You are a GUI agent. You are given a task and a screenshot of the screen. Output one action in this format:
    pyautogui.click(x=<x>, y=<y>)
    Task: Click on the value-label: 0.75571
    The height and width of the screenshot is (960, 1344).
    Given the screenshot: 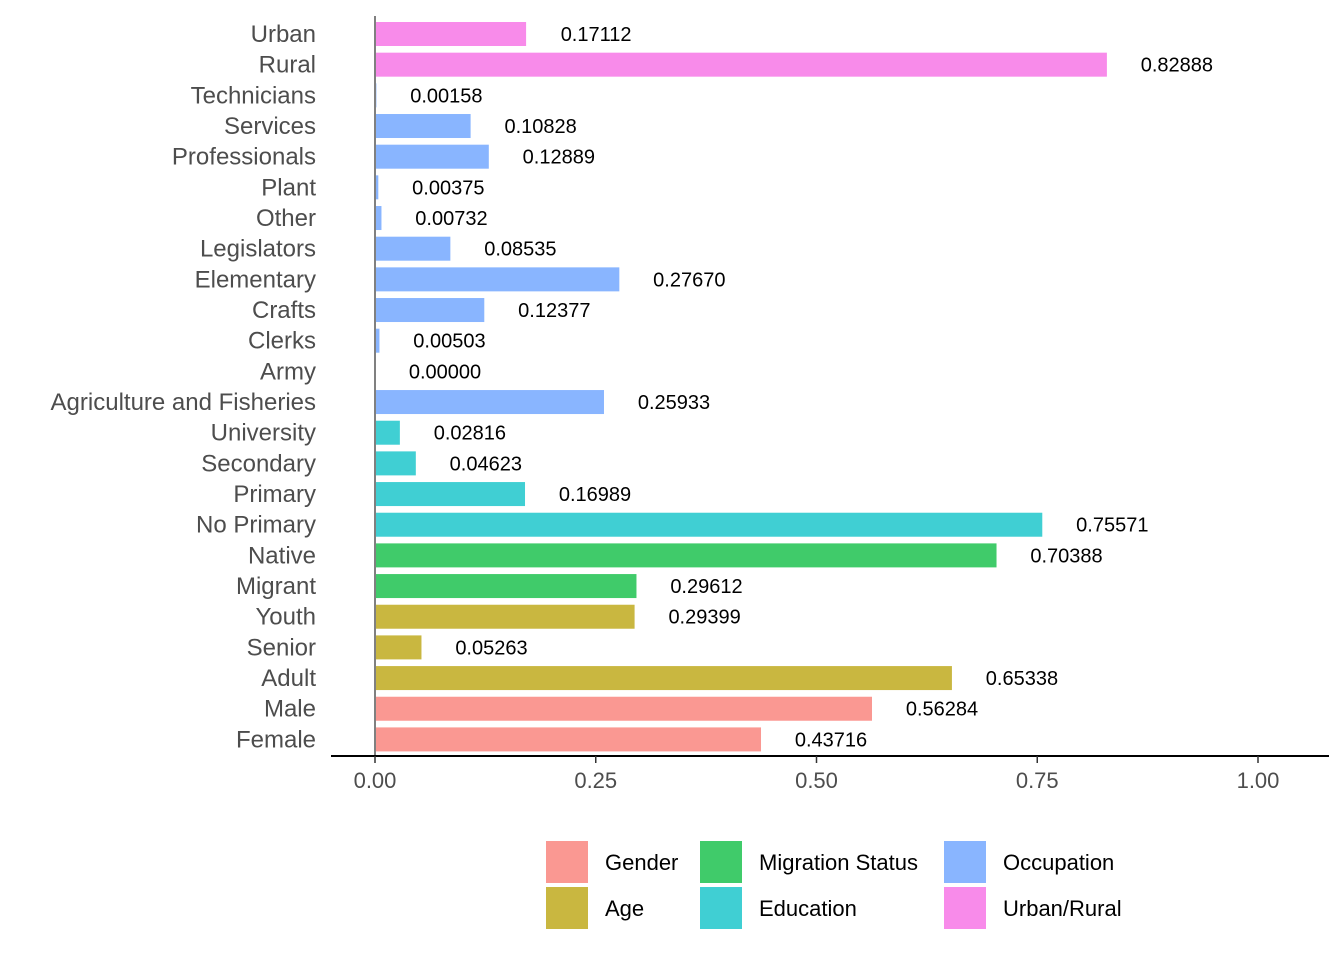 What is the action you would take?
    pyautogui.click(x=1112, y=526)
    